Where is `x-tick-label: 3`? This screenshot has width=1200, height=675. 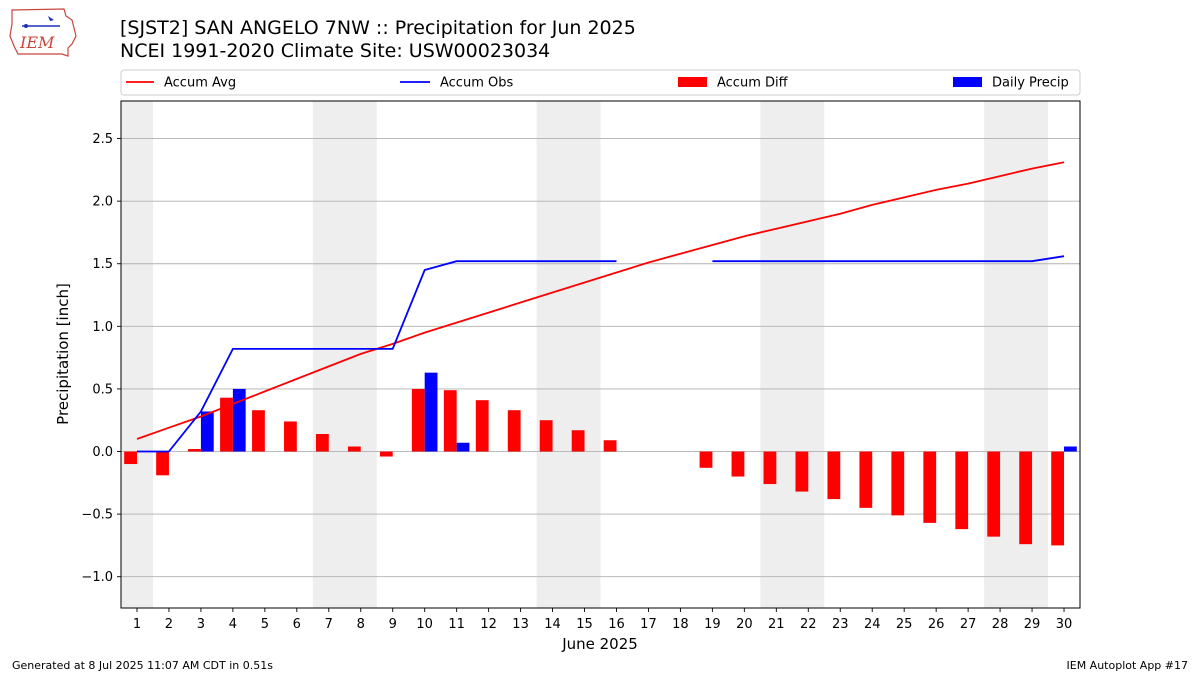
x-tick-label: 3 is located at coordinates (201, 624).